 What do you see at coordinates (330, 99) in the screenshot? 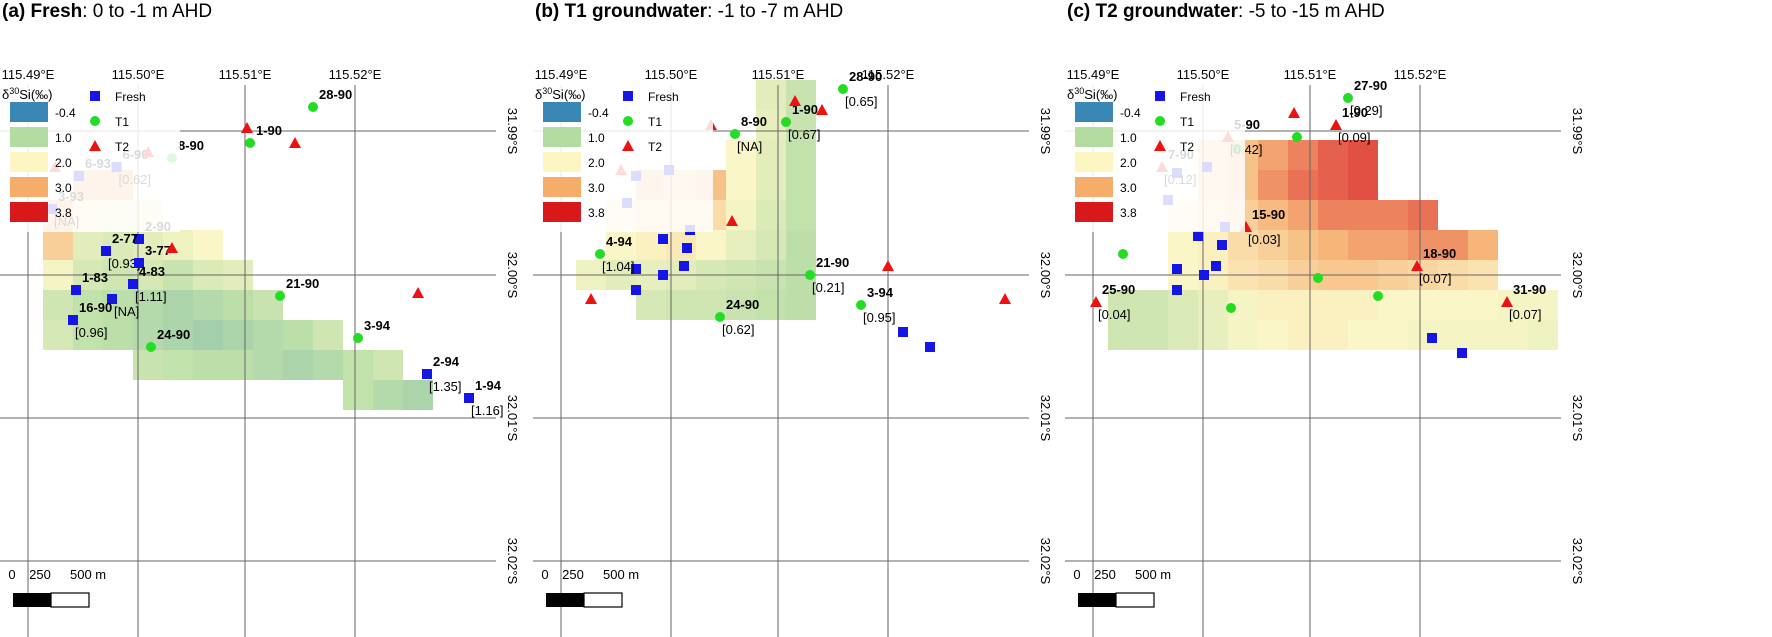
I see `sample-site: 28-90` at bounding box center [330, 99].